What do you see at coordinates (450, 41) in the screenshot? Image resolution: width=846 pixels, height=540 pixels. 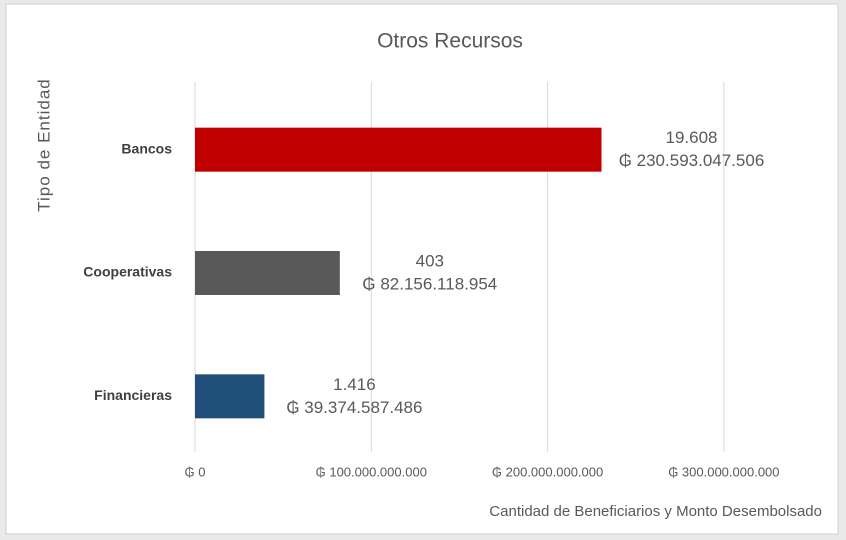 I see `chart-title: Otros Recursos` at bounding box center [450, 41].